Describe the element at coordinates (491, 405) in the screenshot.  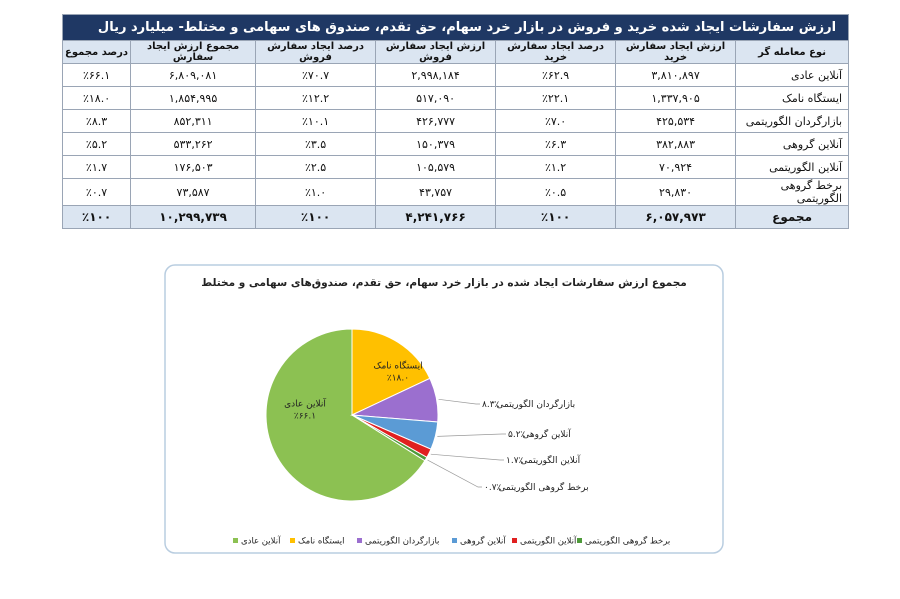
I see `label-value: ٪۸.۳` at that location.